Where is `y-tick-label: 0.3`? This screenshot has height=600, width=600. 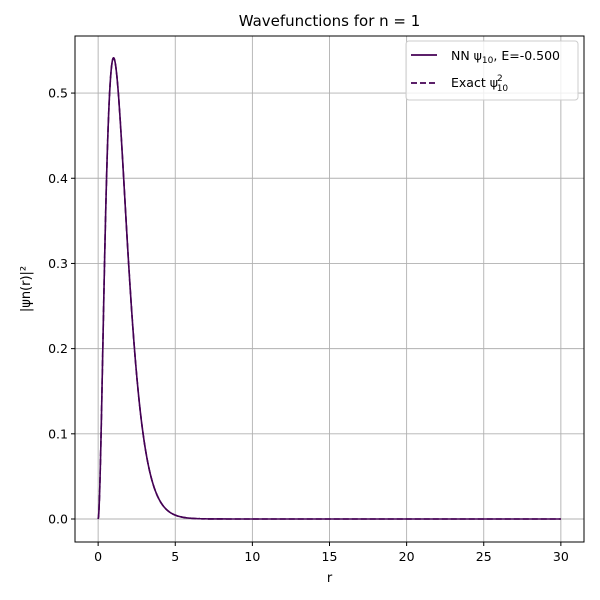 y-tick-label: 0.3 is located at coordinates (58, 263).